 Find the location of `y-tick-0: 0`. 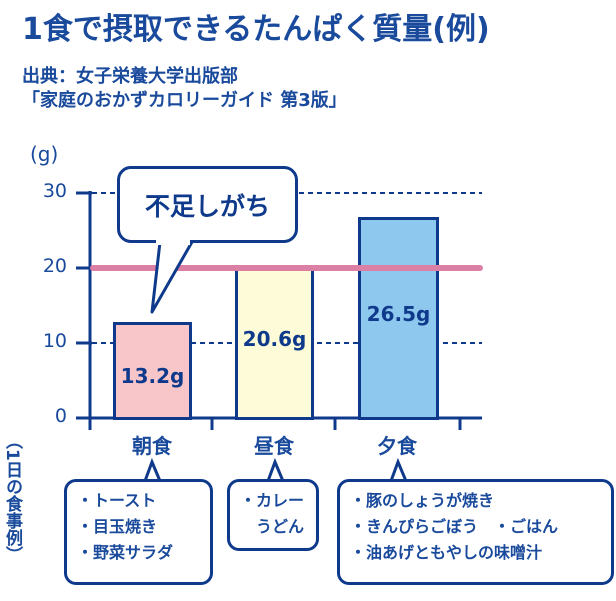

y-tick-0: 0 is located at coordinates (60, 416).